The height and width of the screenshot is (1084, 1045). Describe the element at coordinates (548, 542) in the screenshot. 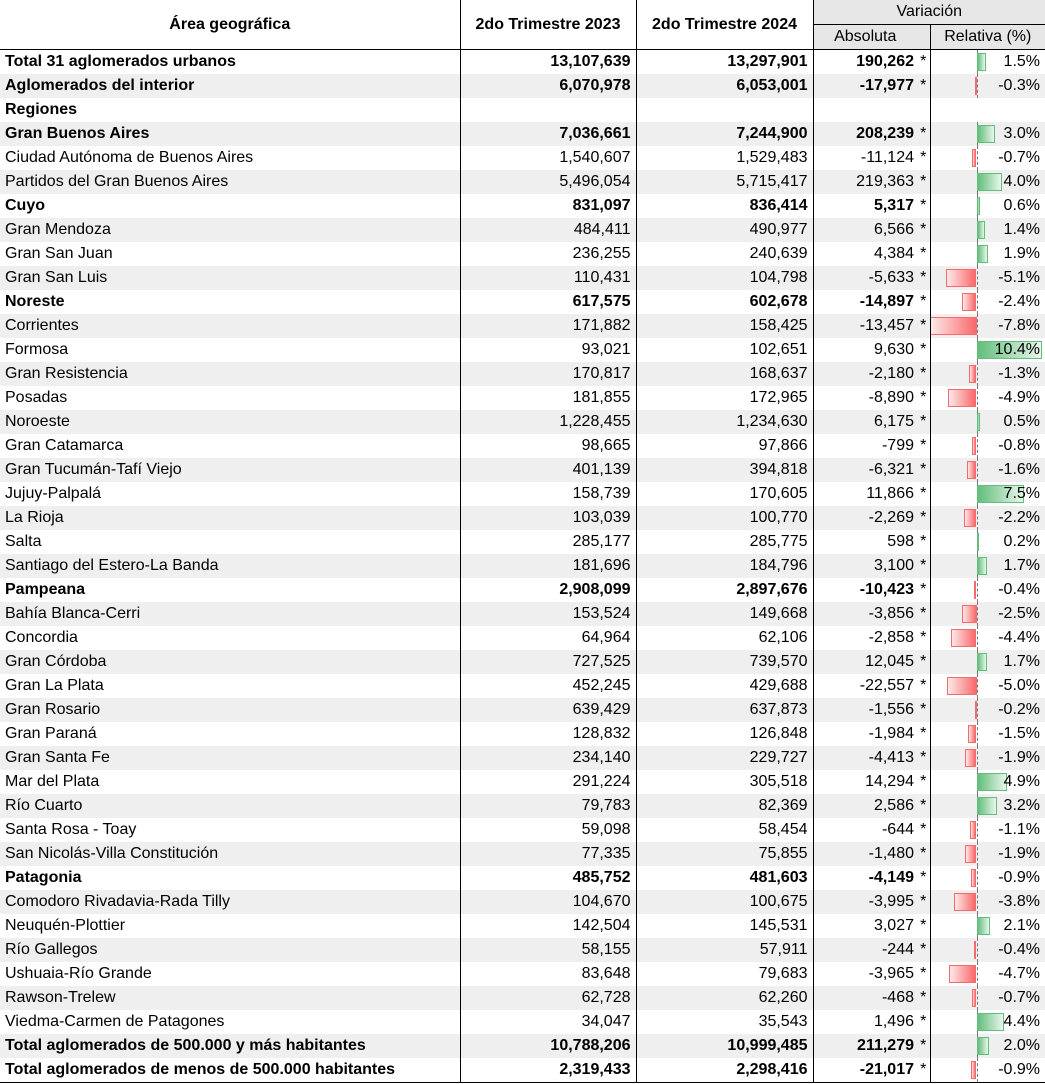

I see `q2023-cell: 285,177` at that location.